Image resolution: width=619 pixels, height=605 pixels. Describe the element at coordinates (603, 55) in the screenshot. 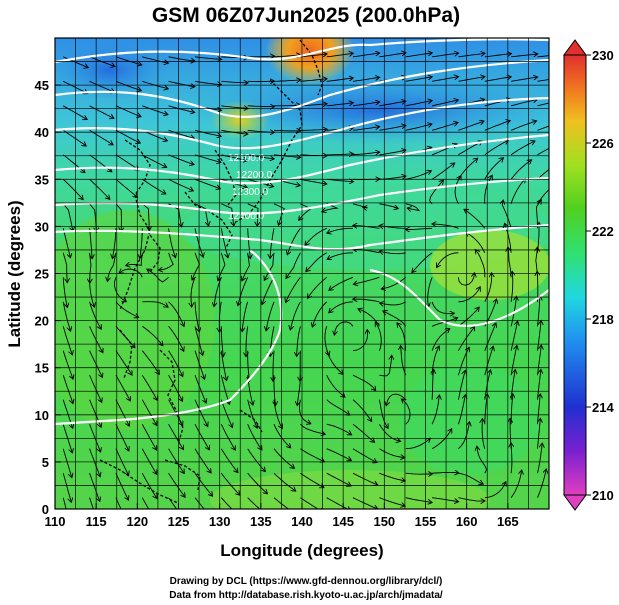

I see `colorbar-tick-label: 230` at that location.